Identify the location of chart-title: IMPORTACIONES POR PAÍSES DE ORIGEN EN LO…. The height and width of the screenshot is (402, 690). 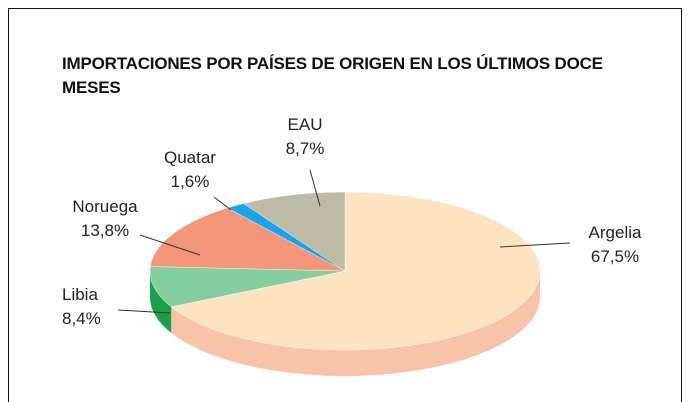
(332, 75).